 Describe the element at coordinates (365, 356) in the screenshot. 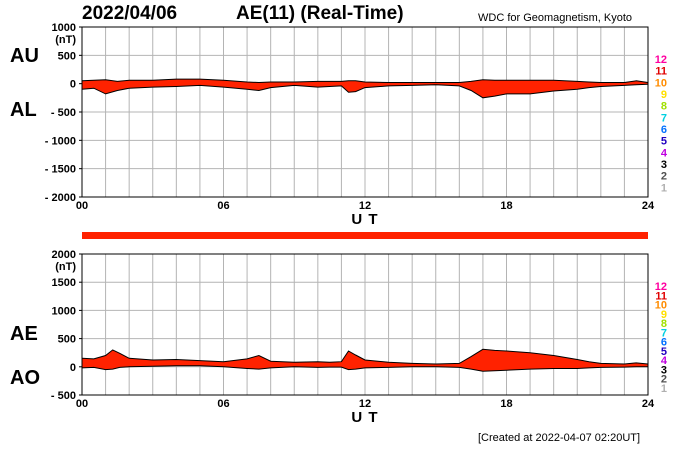

I see `series-line-ae` at that location.